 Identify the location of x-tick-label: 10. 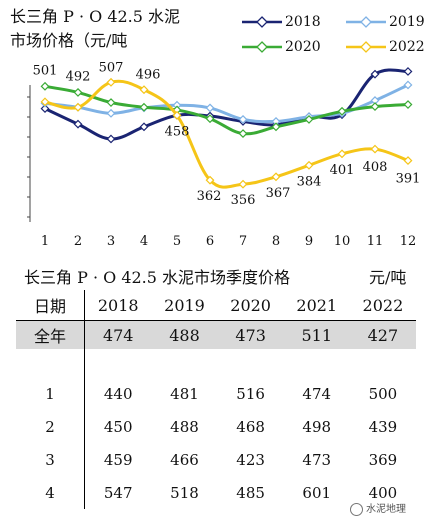
(342, 241).